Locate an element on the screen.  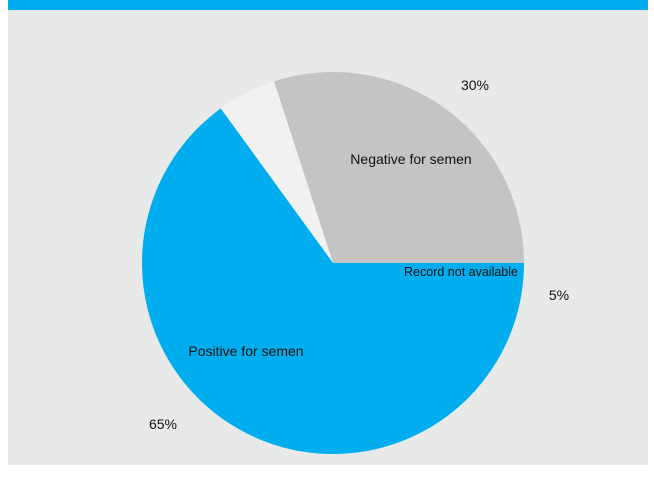
slice-label-negative: Negative for semen is located at coordinates (410, 159).